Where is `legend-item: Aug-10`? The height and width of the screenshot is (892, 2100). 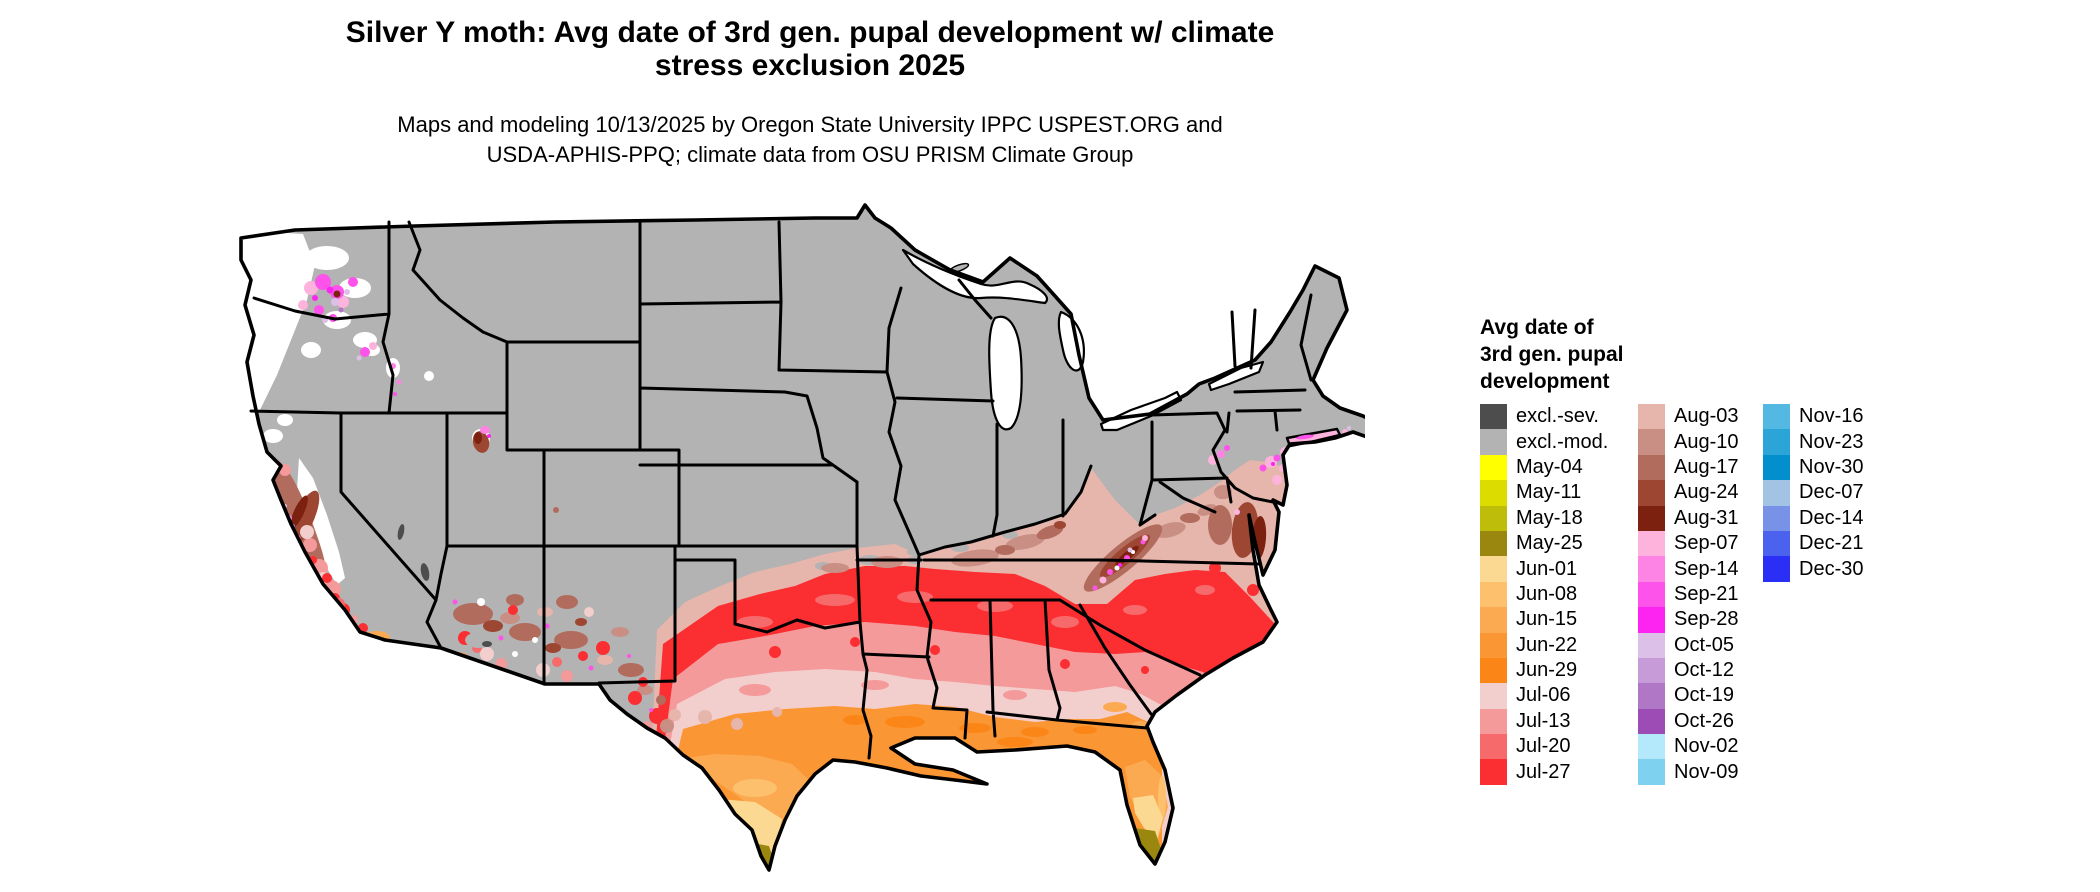
legend-item: Aug-10 is located at coordinates (1688, 442).